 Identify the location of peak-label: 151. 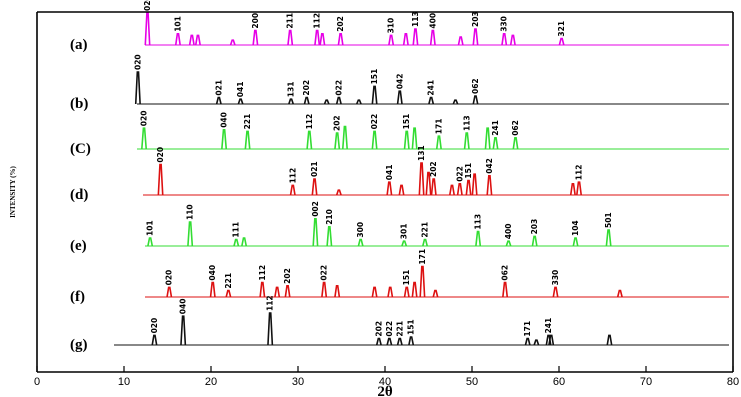
(374, 77).